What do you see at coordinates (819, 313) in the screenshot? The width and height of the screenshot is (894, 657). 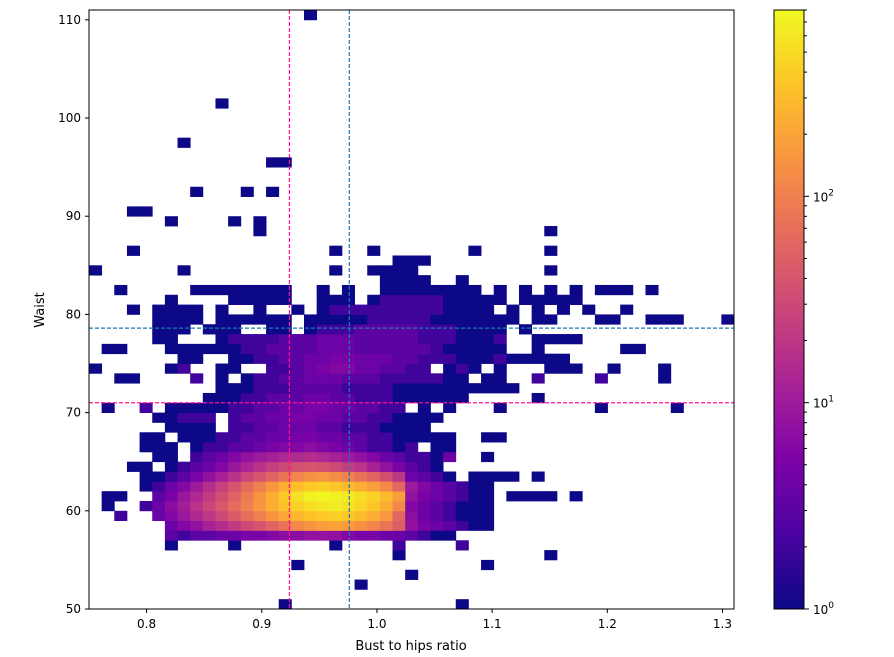 I see `colorbar-ticks: 100 101 102` at bounding box center [819, 313].